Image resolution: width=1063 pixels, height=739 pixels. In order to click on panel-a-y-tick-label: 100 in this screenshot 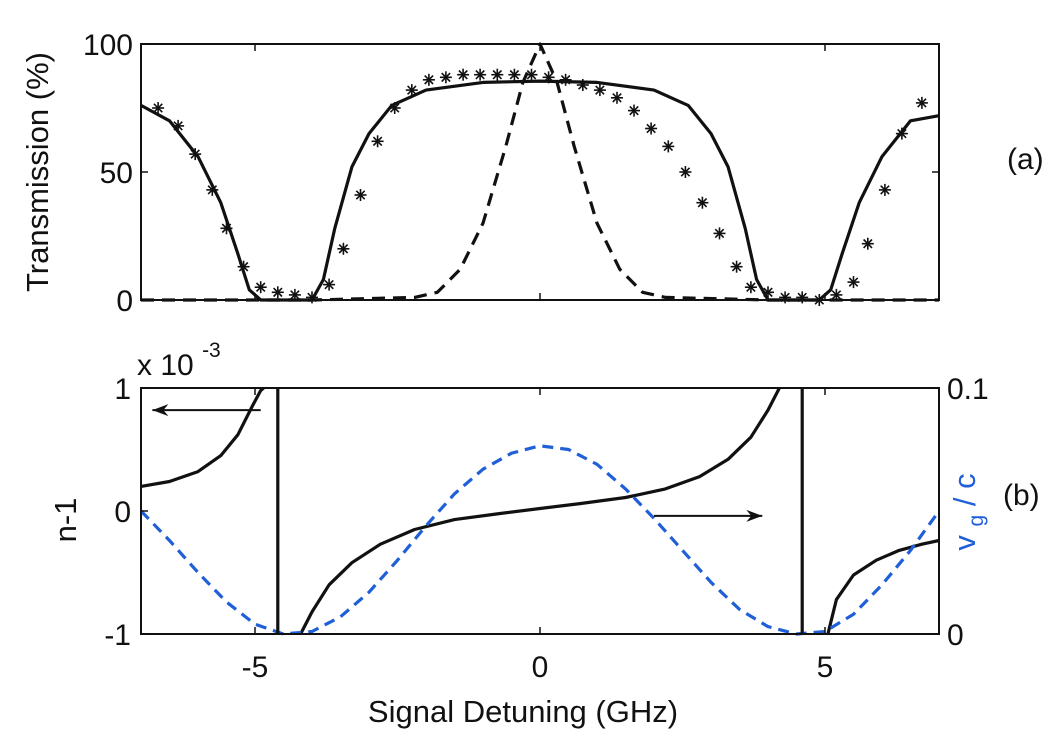, I will do `click(108, 45)`.